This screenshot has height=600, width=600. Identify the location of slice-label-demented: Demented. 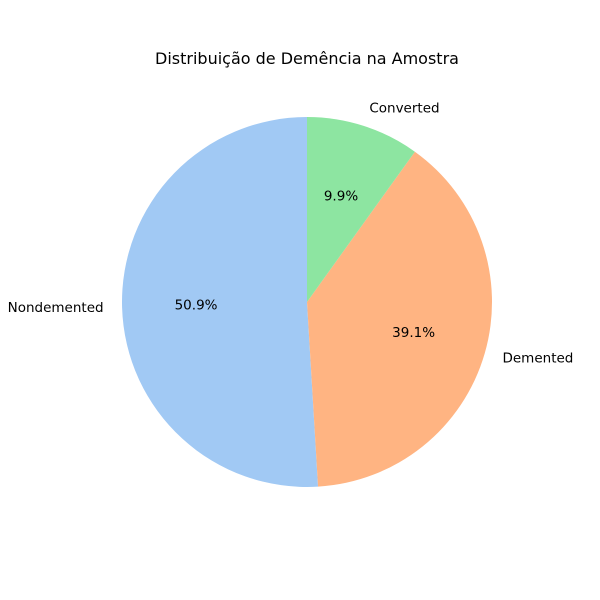
(537, 359).